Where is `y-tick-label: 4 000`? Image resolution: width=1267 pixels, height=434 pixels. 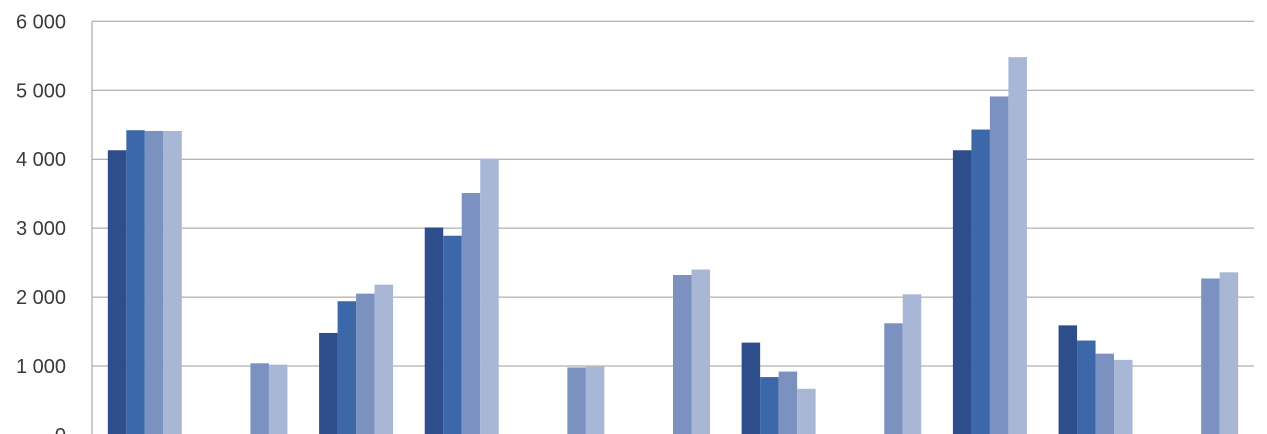 y-tick-label: 4 000 is located at coordinates (41, 160).